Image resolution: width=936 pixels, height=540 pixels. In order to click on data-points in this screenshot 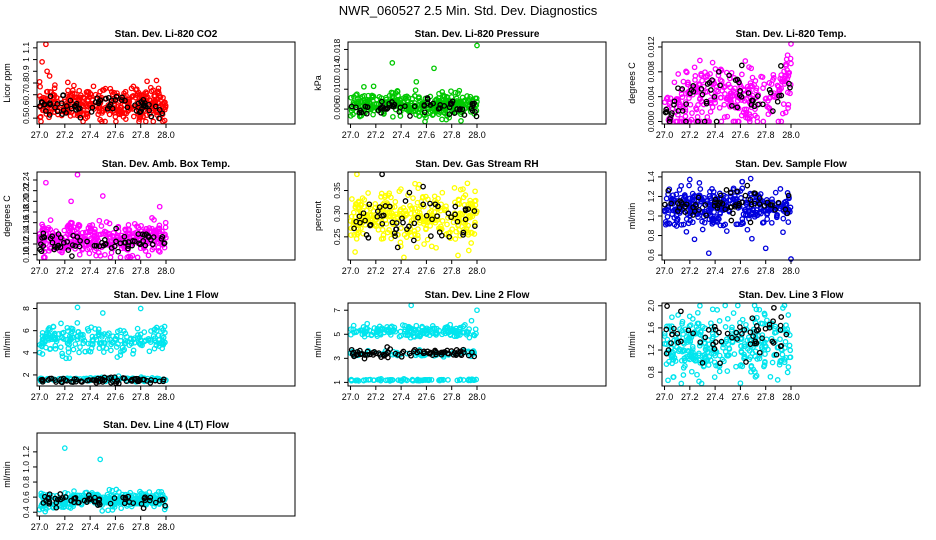, I will do `click(727, 83)`.